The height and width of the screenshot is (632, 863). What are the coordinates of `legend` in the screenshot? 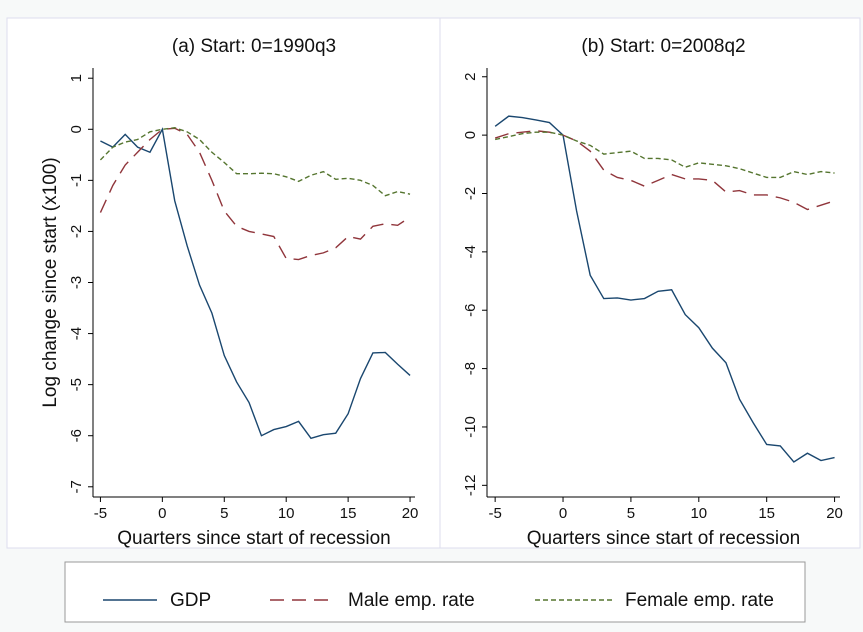 It's located at (435, 592).